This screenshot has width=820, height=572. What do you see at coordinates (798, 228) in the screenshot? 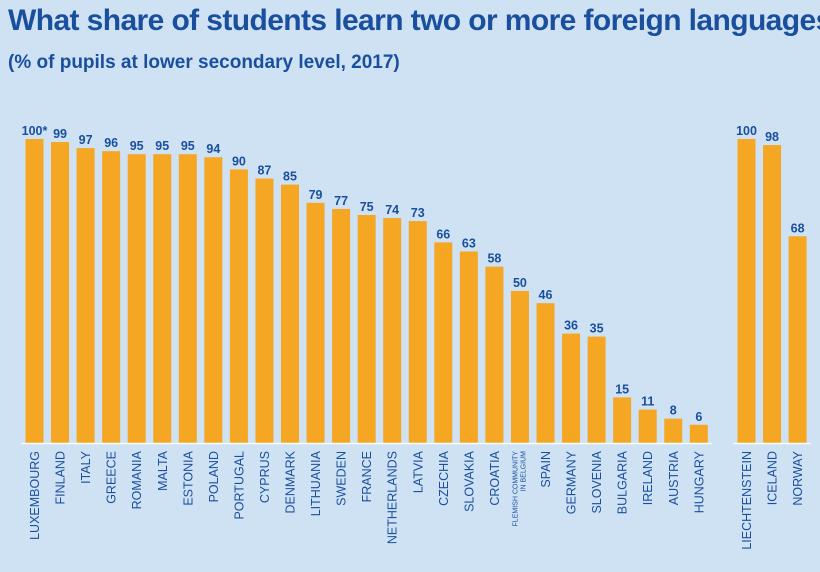
I see `data-label: 68` at bounding box center [798, 228].